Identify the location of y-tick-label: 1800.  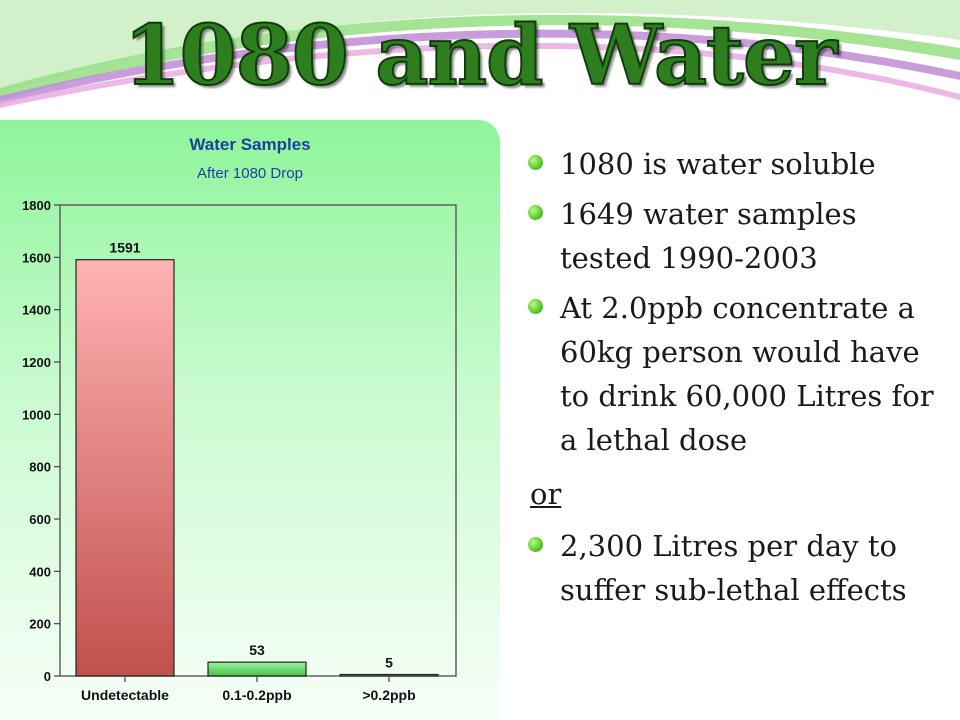
(36, 205).